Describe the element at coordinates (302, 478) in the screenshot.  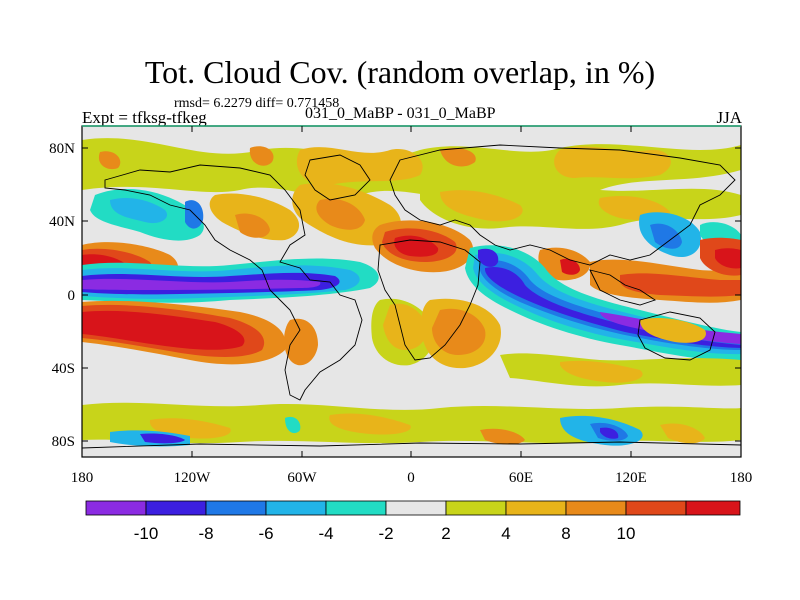
I see `lon-label-60w: 60W` at that location.